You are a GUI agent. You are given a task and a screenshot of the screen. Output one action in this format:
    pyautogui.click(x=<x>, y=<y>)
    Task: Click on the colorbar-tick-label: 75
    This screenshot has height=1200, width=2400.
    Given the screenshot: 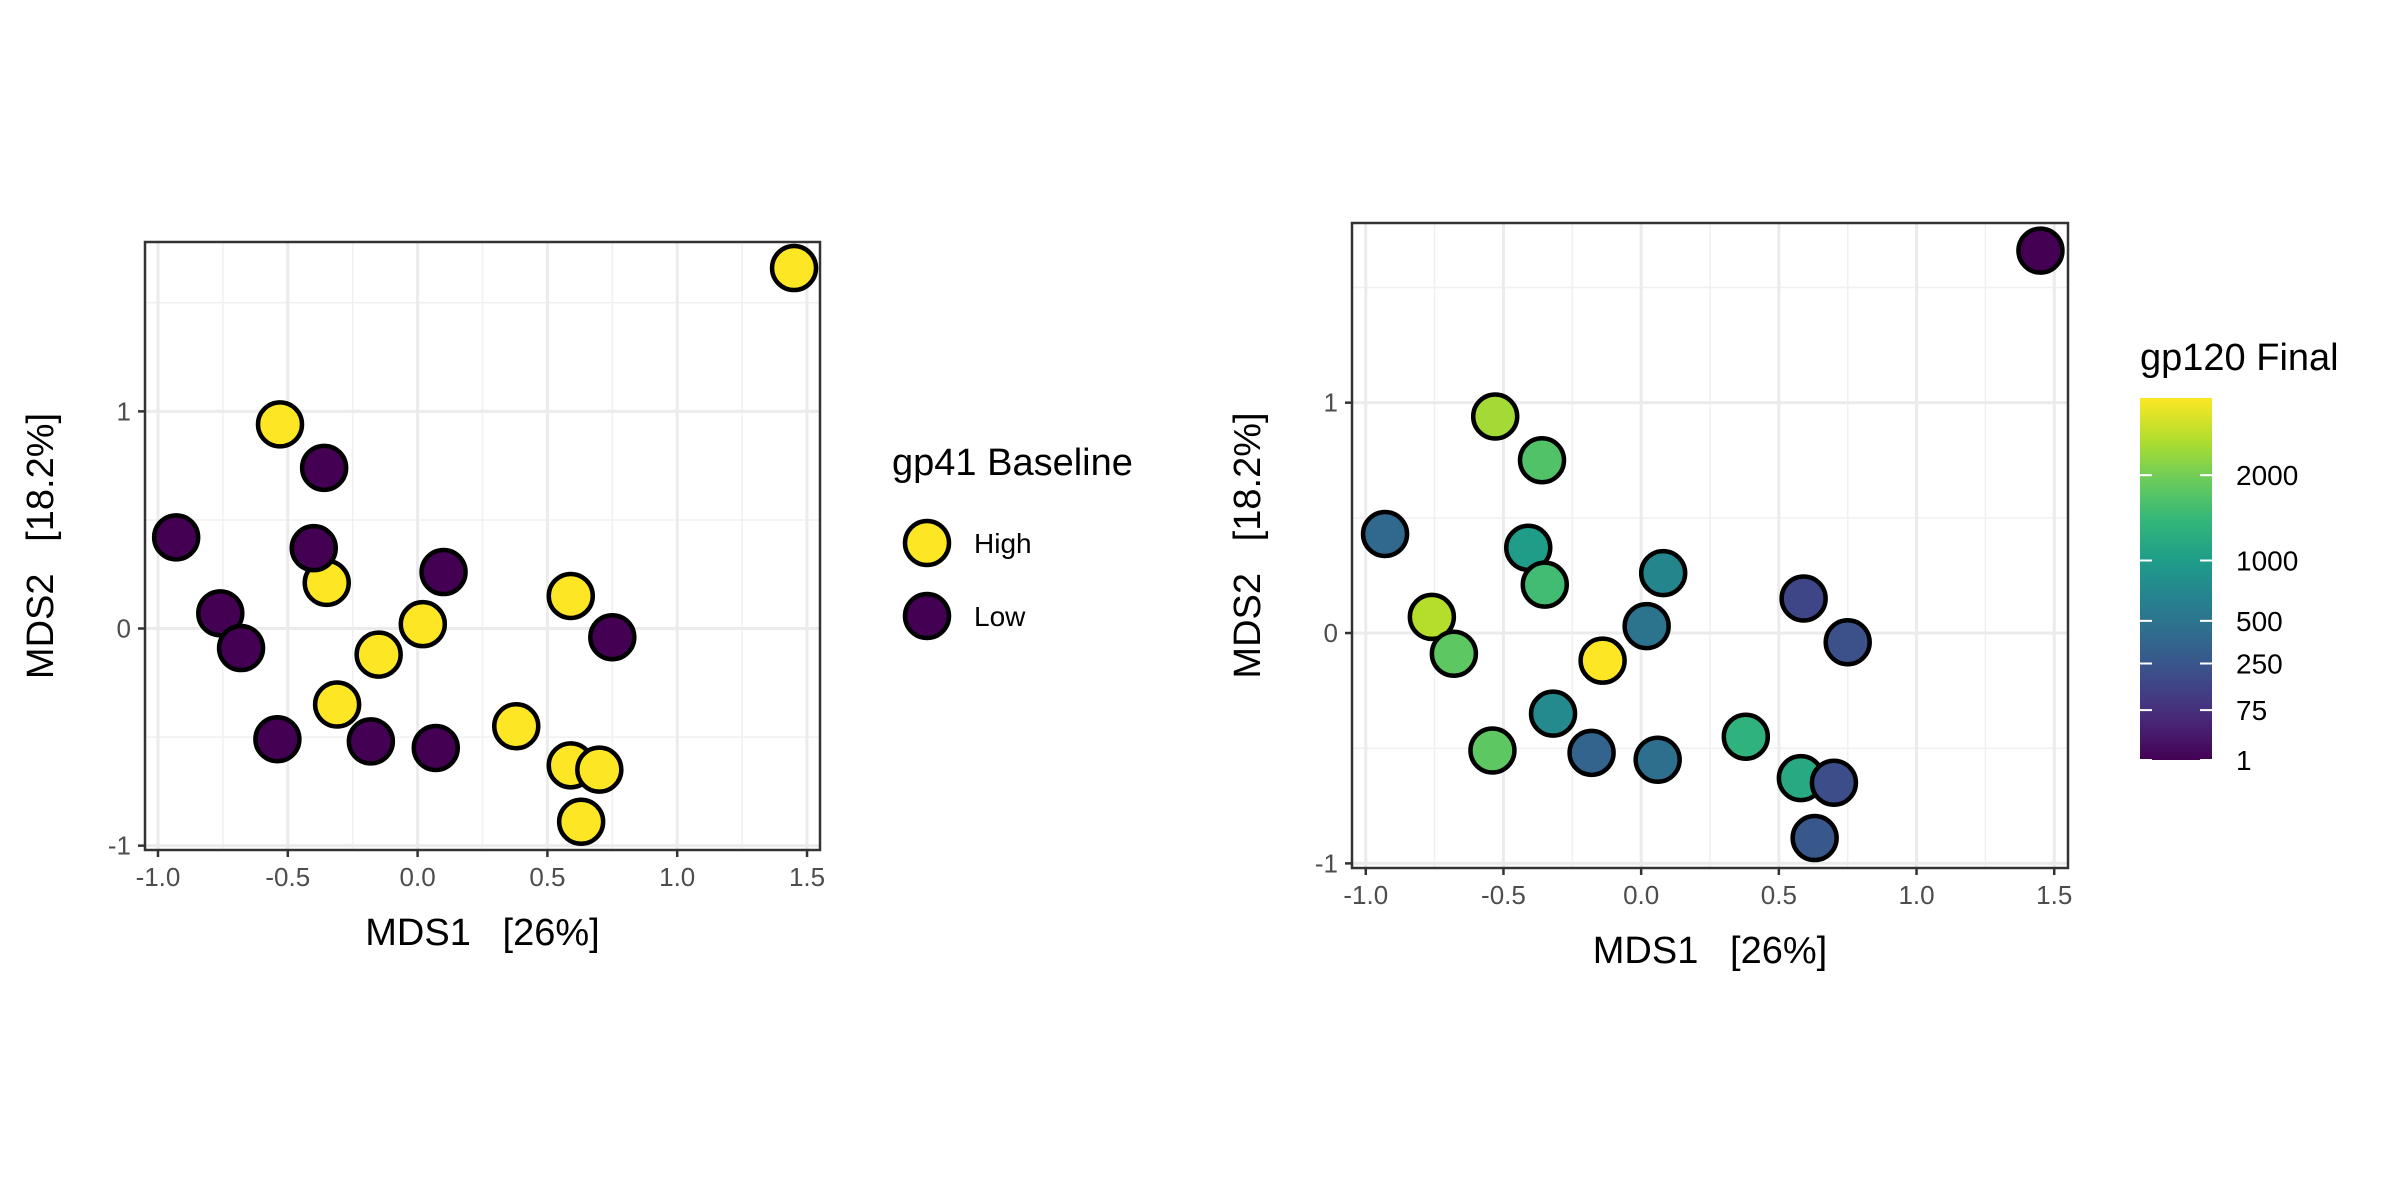 What is the action you would take?
    pyautogui.click(x=2251, y=710)
    